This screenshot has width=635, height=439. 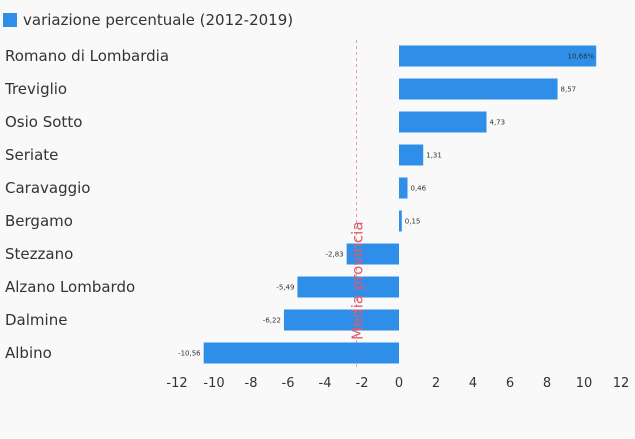 I want to click on x-tick-label: -4, so click(x=325, y=383).